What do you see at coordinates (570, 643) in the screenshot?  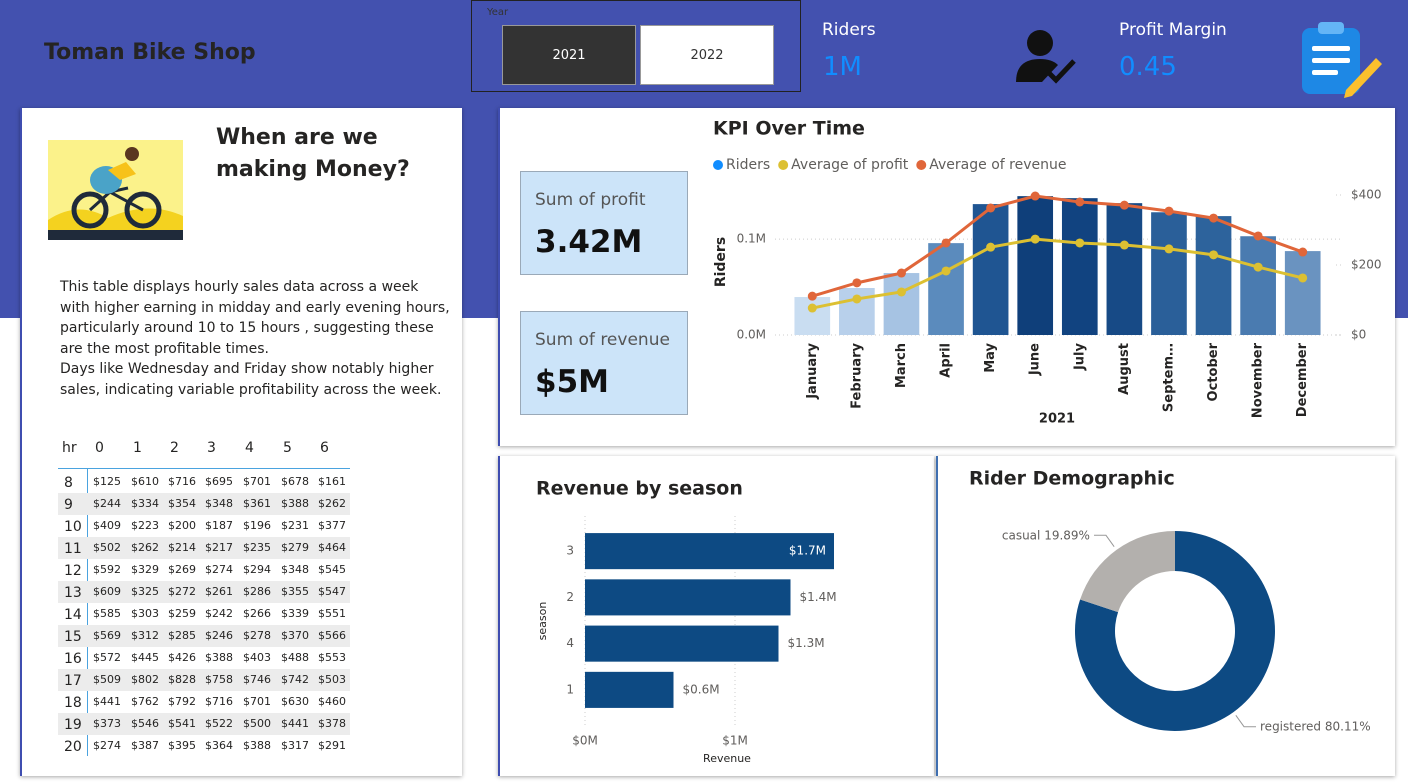 I see `y-tick-label: 4` at bounding box center [570, 643].